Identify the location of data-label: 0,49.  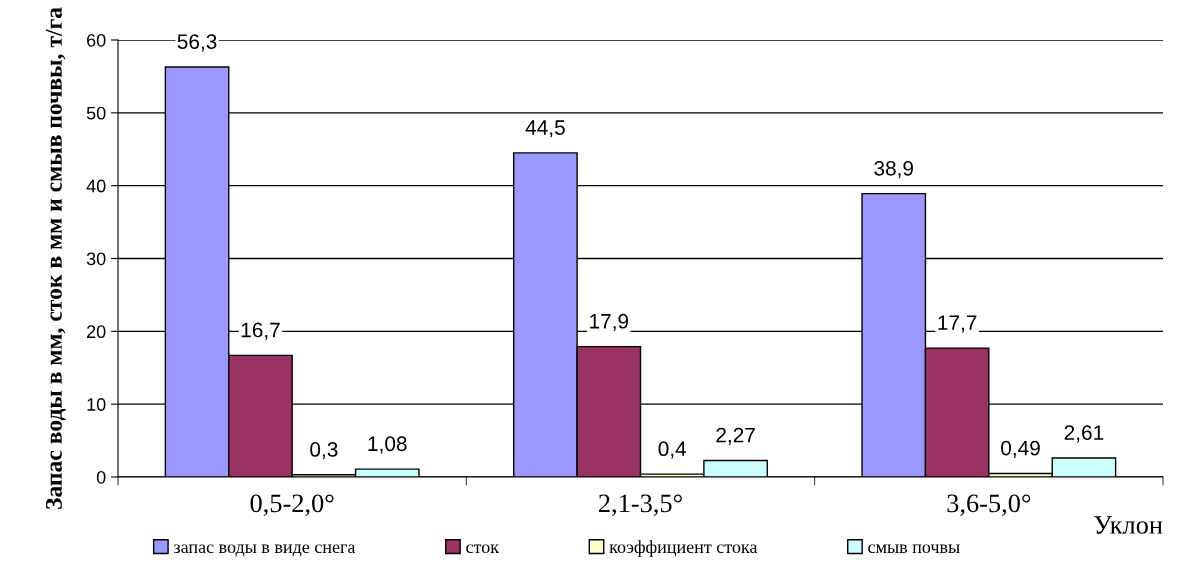
(1020, 449).